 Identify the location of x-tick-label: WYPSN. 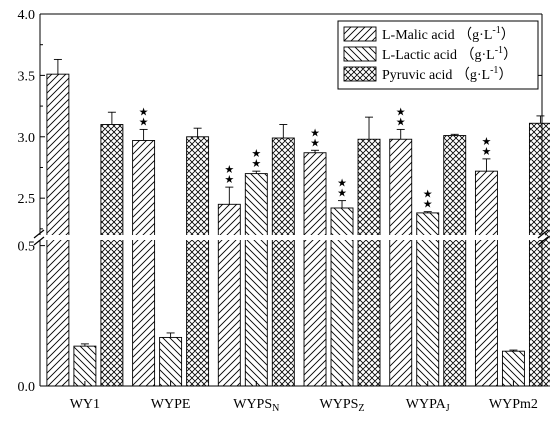
(256, 405).